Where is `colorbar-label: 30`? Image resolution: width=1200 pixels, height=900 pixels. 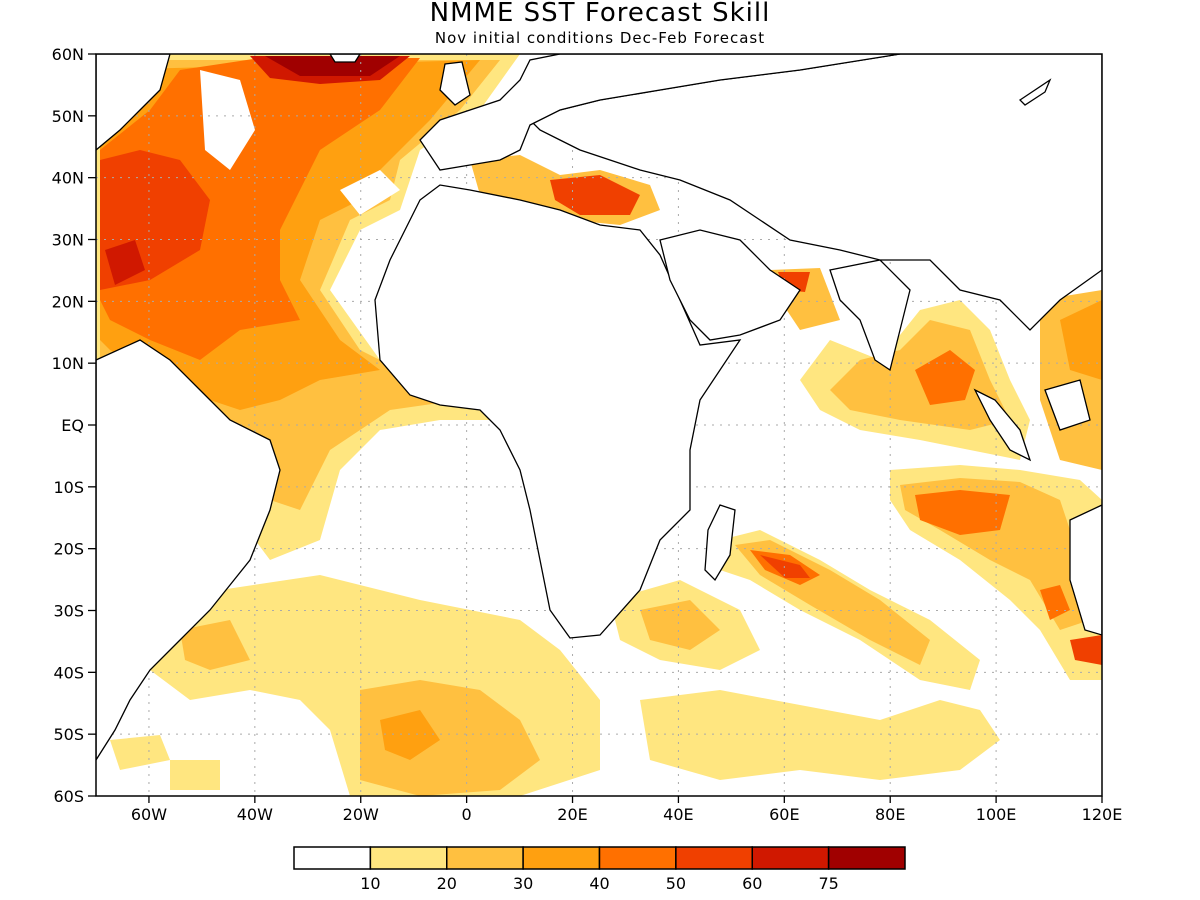
colorbar-label: 30 is located at coordinates (523, 883).